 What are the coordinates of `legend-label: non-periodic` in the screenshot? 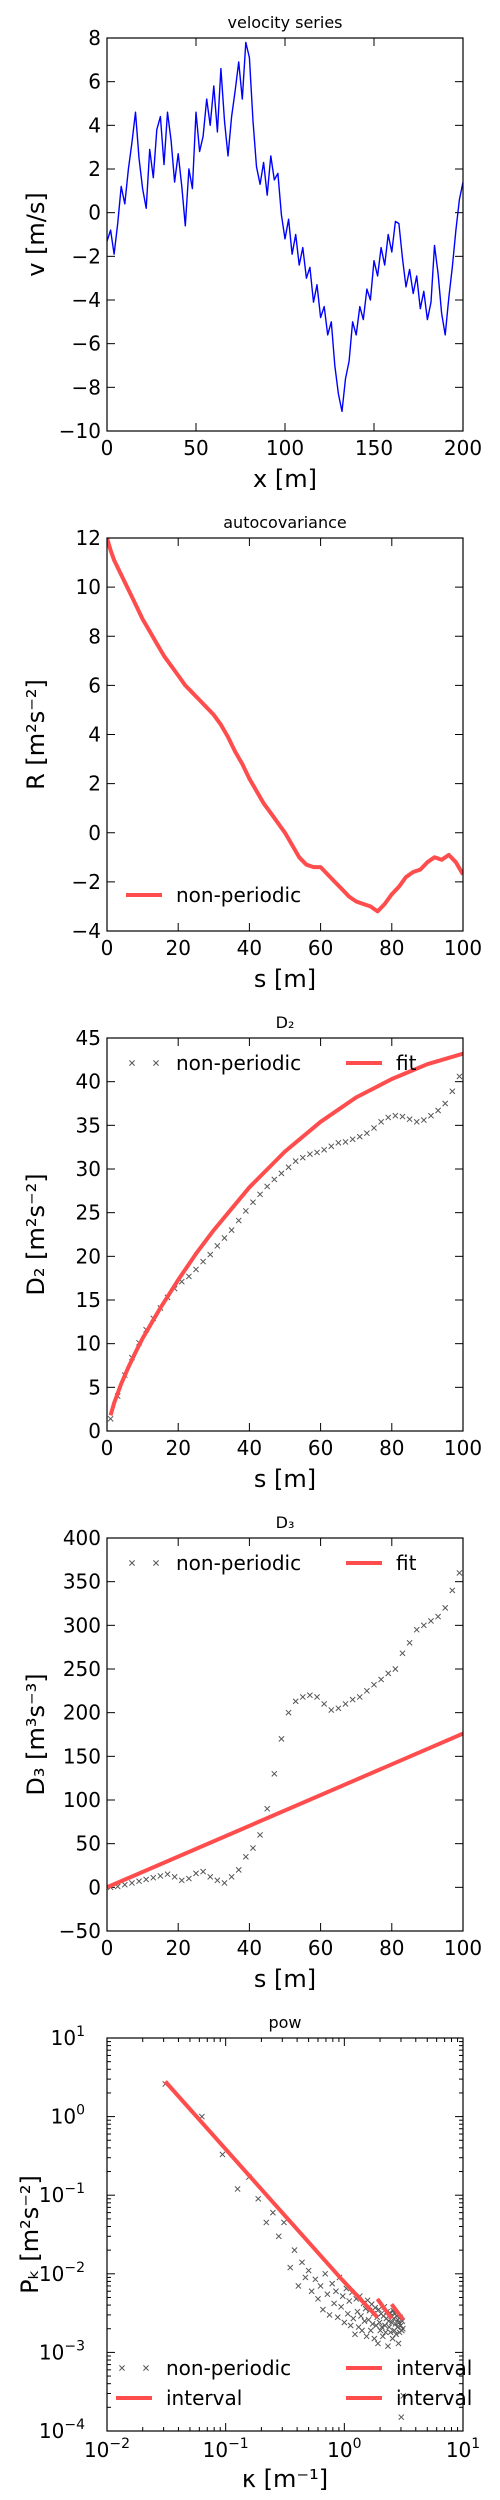 It's located at (238, 895).